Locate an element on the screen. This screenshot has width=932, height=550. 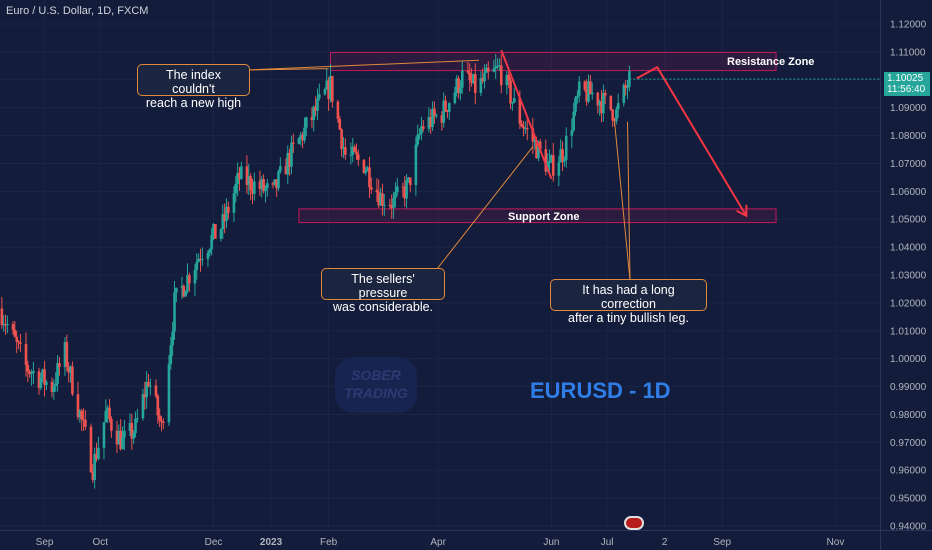
sober-trading-logo: SOBER TRADING is located at coordinates (376, 385).